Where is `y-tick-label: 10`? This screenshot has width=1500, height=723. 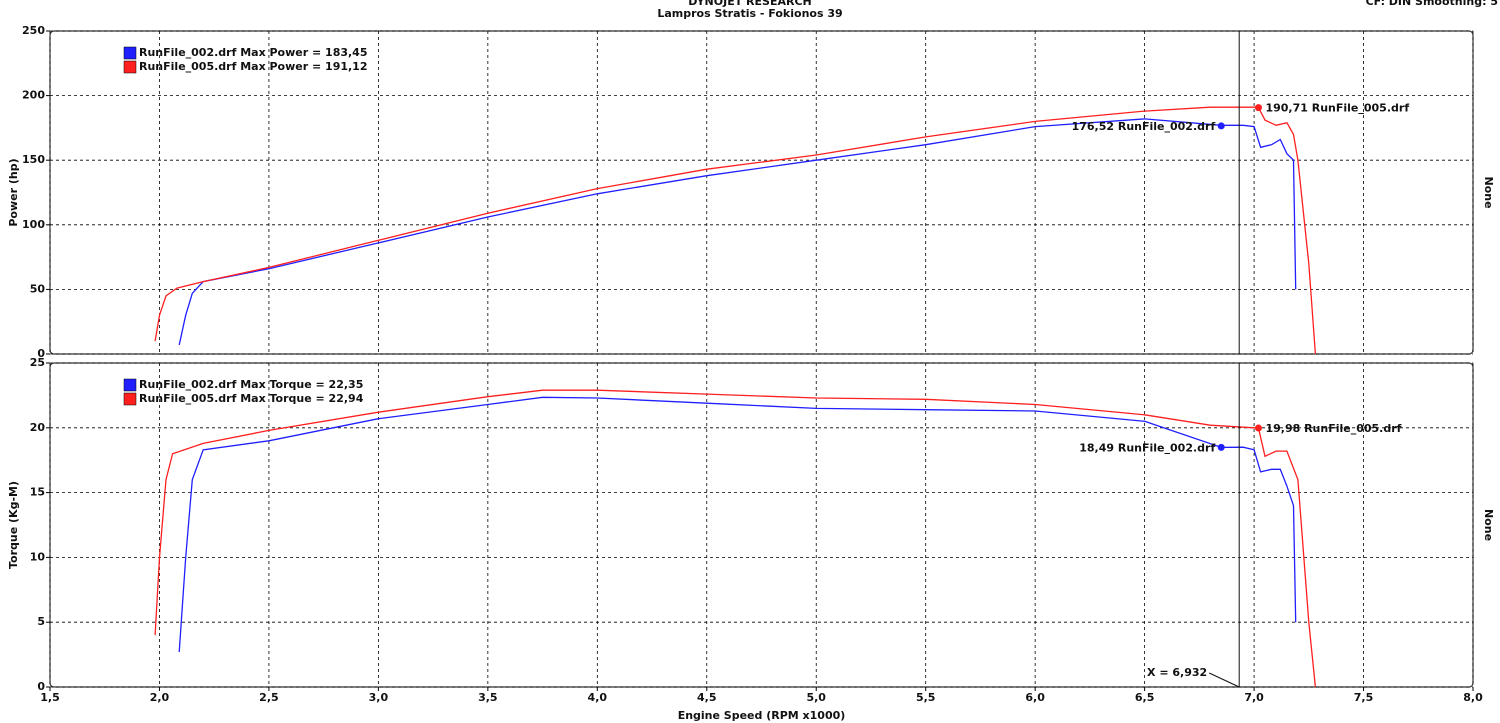
y-tick-label: 10 is located at coordinates (38, 556).